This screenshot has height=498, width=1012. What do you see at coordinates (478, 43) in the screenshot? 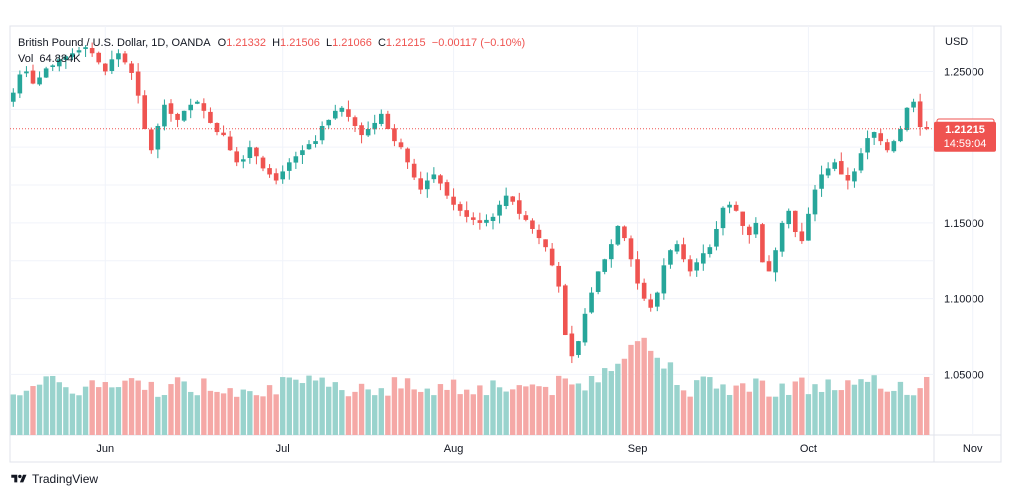
I see `change-value: −0.00117 (−0.10%)` at bounding box center [478, 43].